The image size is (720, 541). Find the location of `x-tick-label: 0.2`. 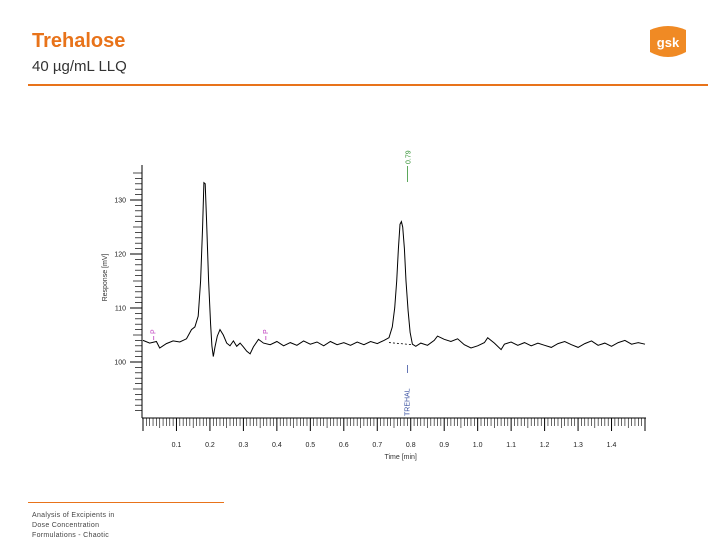

x-tick-label: 0.2 is located at coordinates (210, 445).